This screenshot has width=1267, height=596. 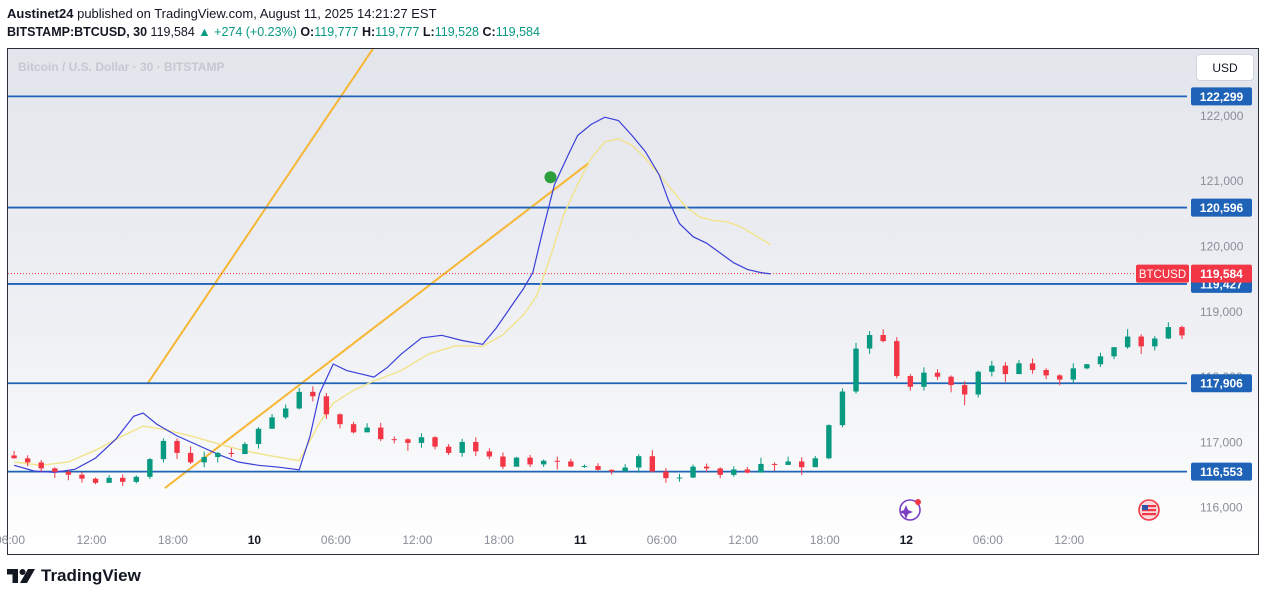 I want to click on last-price: 119,584, so click(x=172, y=32).